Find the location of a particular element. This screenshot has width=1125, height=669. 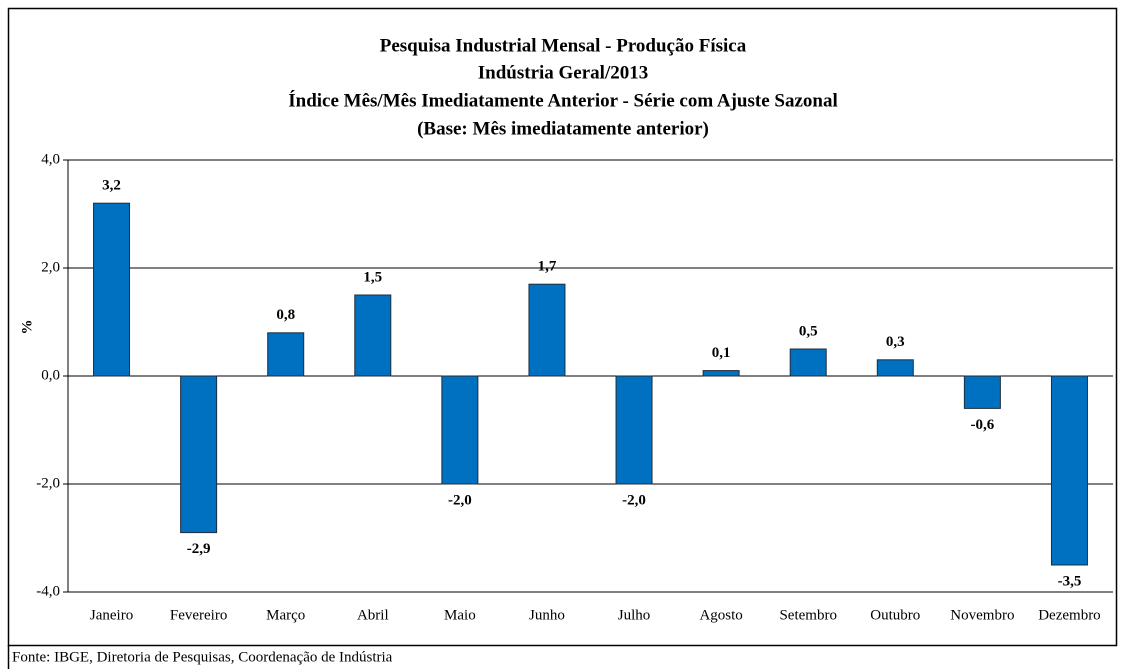

value-label: 0,1 is located at coordinates (721, 353).